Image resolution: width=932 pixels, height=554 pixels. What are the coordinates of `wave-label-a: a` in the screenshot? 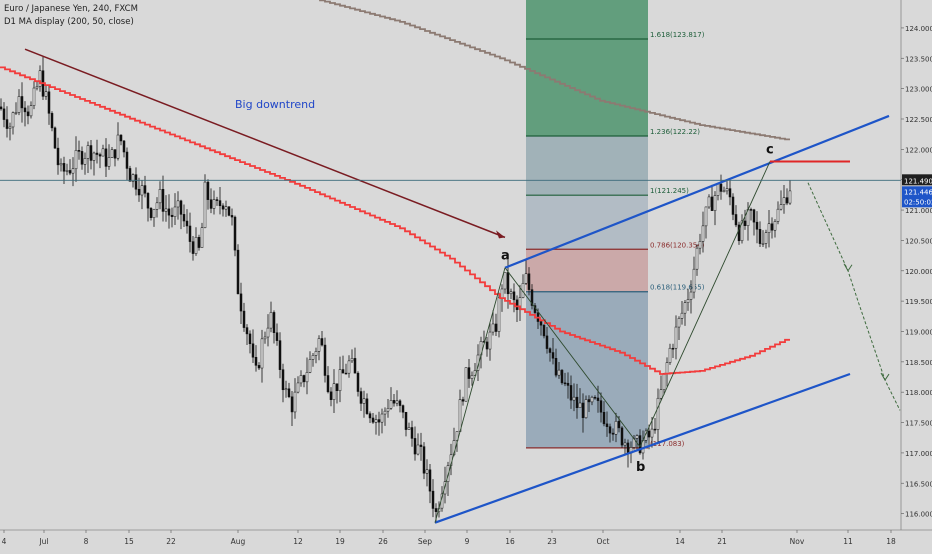 It's located at (505, 256).